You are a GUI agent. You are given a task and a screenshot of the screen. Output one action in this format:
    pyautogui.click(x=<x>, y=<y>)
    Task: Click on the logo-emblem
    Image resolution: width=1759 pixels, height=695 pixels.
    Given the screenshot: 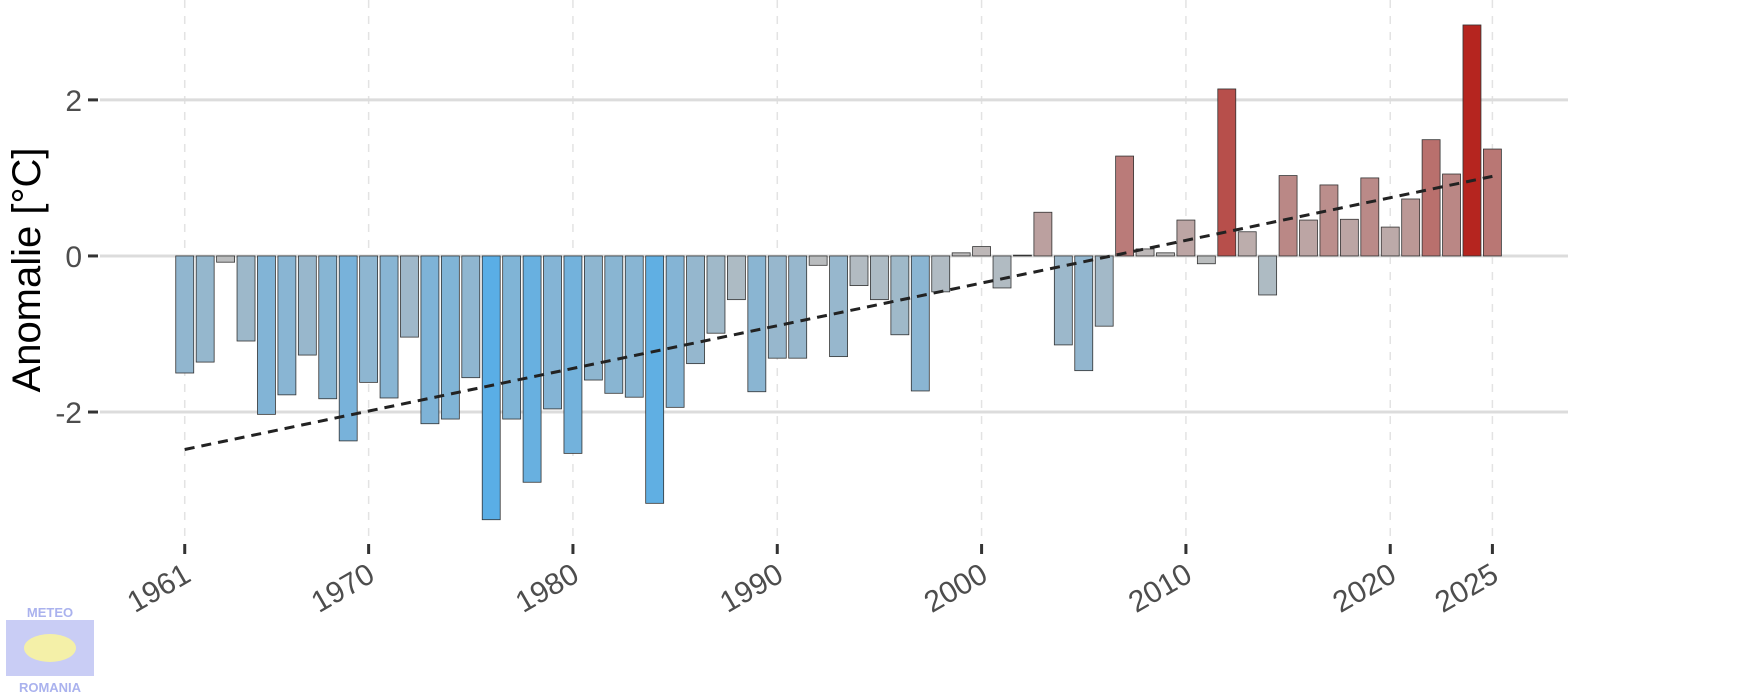 What is the action you would take?
    pyautogui.click(x=50, y=648)
    